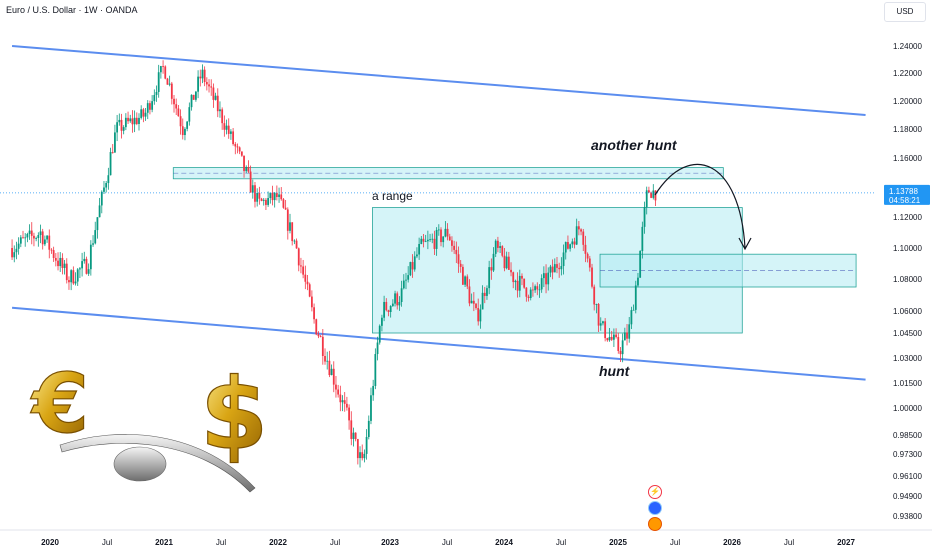 The height and width of the screenshot is (550, 932). I want to click on currency-button: USD, so click(905, 12).